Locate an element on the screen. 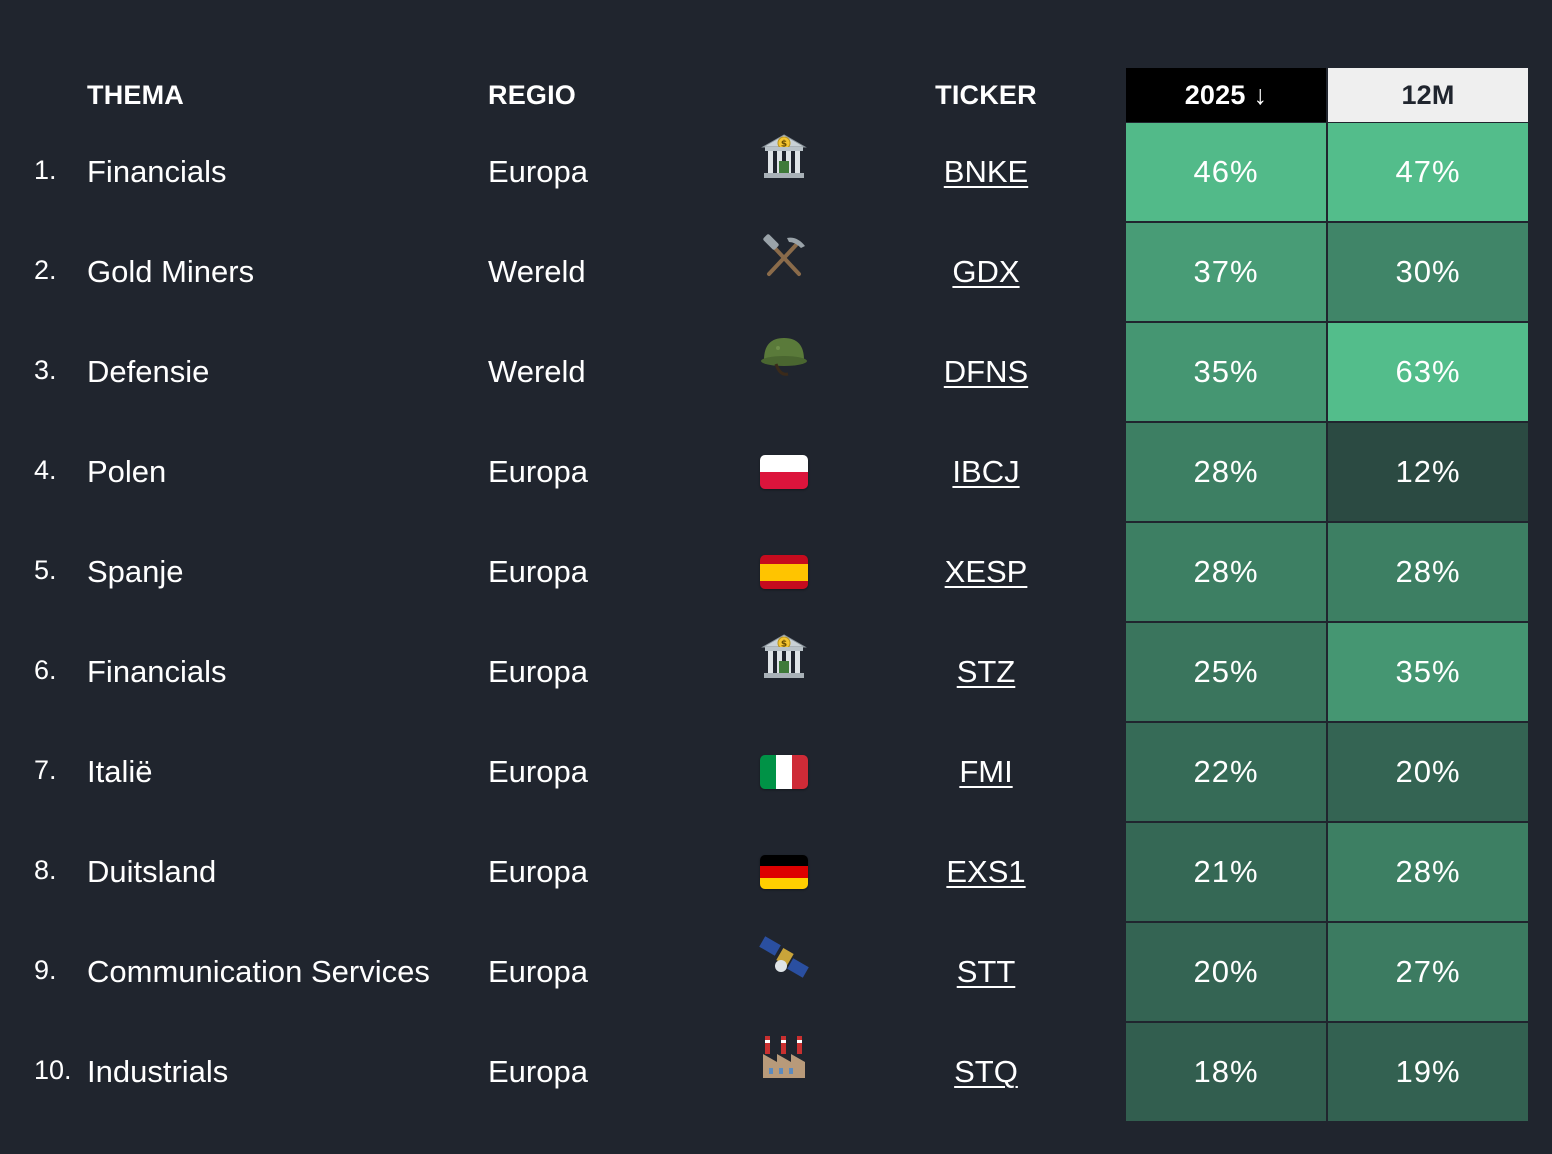 The height and width of the screenshot is (1154, 1552). table-row: 3. Defensie Wereld DFNS 35% 63% is located at coordinates (776, 372).